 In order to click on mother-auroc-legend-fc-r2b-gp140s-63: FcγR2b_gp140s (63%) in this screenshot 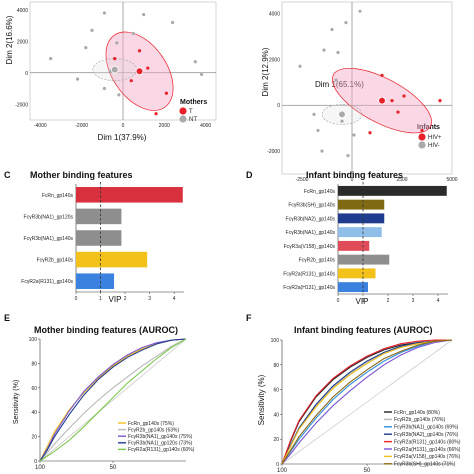, I will do `click(153, 430)`.